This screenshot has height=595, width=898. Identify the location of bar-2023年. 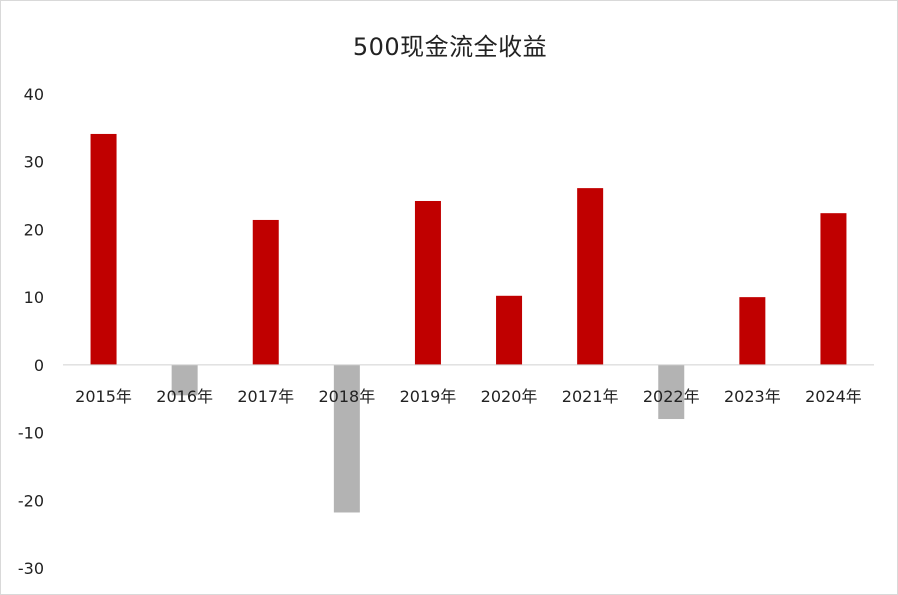
(752, 331).